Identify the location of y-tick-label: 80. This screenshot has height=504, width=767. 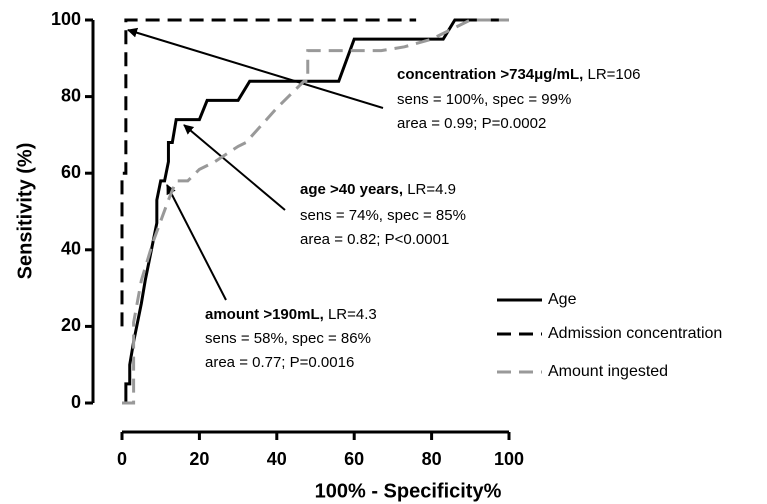
(71, 95).